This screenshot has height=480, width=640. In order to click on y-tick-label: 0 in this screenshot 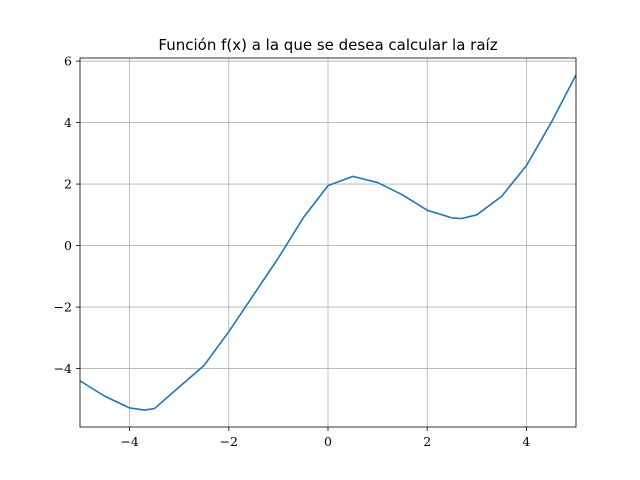, I will do `click(68, 245)`.